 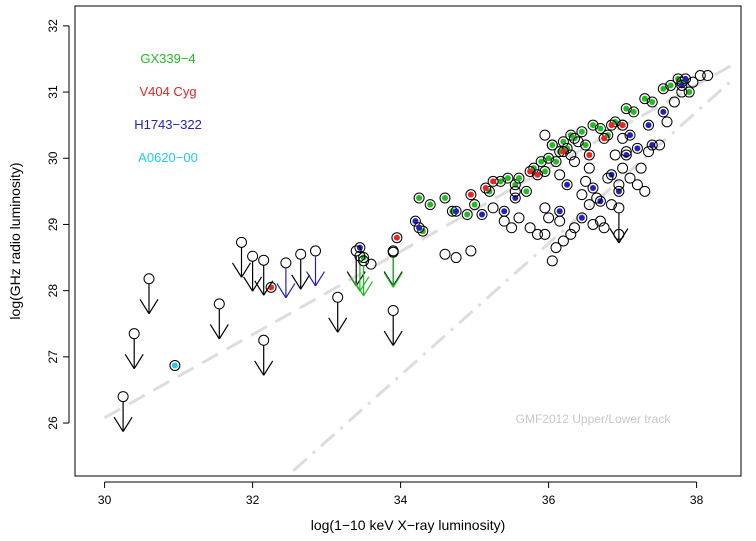 I want to click on legend-entry: GX339−4, so click(x=167, y=58).